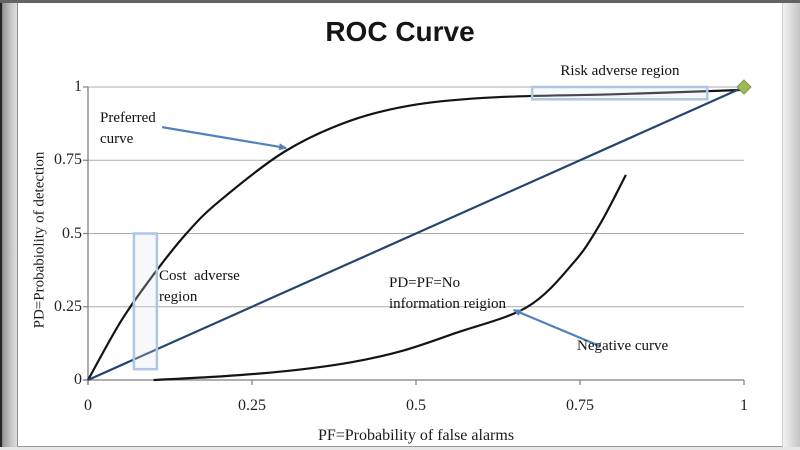  Describe the element at coordinates (425, 283) in the screenshot. I see `annotation-line: PD=PF=No` at that location.